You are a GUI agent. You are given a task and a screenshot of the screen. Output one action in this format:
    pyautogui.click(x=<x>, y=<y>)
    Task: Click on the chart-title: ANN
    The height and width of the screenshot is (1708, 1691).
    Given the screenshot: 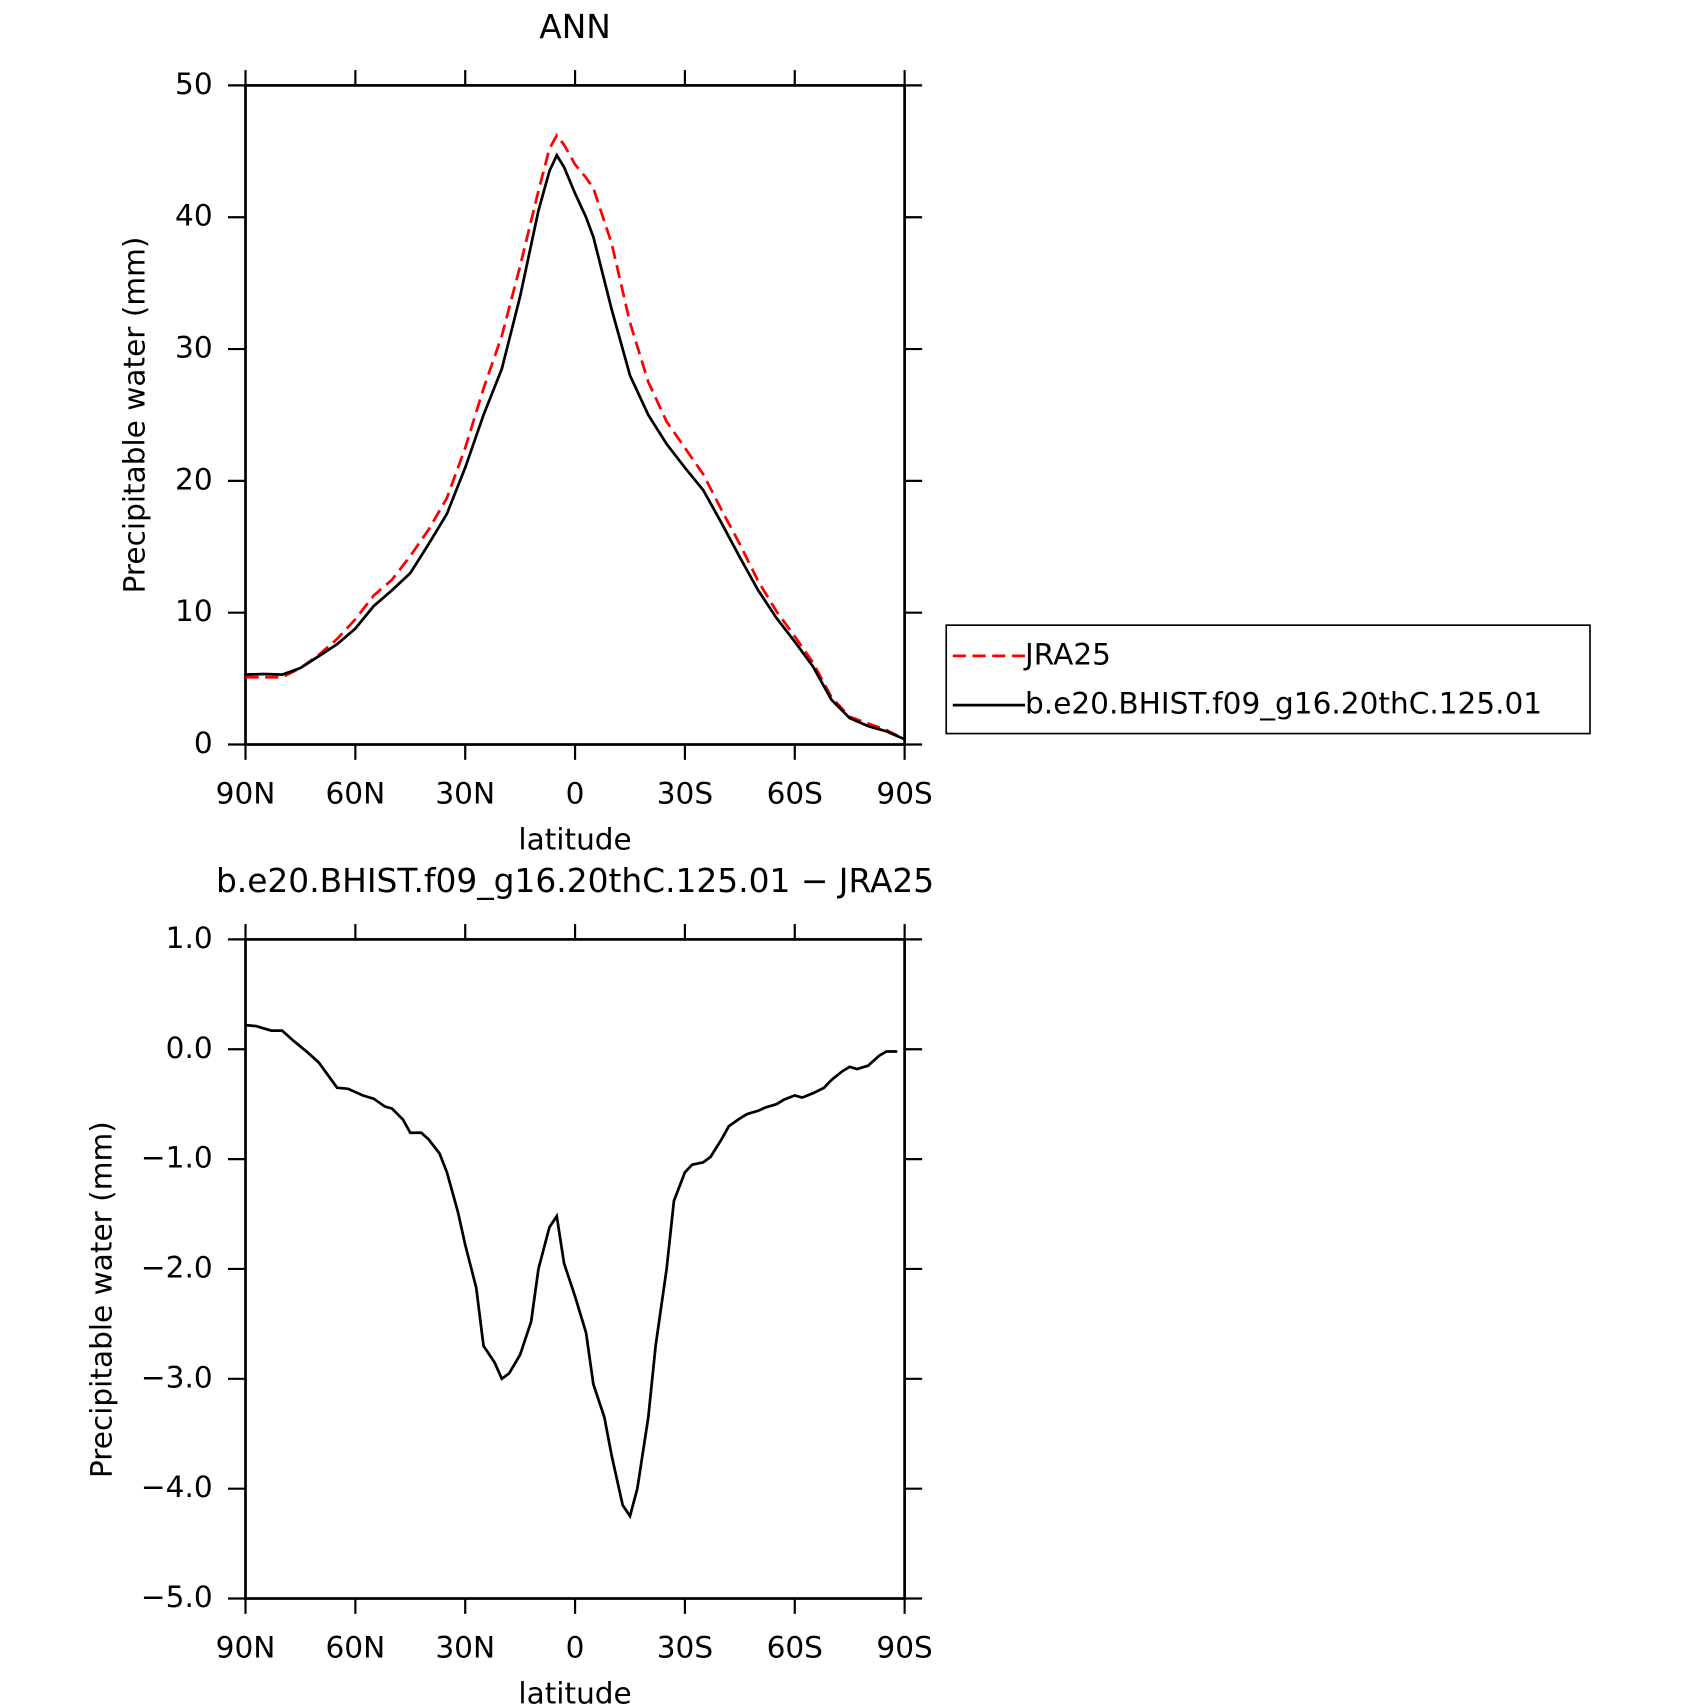 What is the action you would take?
    pyautogui.click(x=575, y=27)
    